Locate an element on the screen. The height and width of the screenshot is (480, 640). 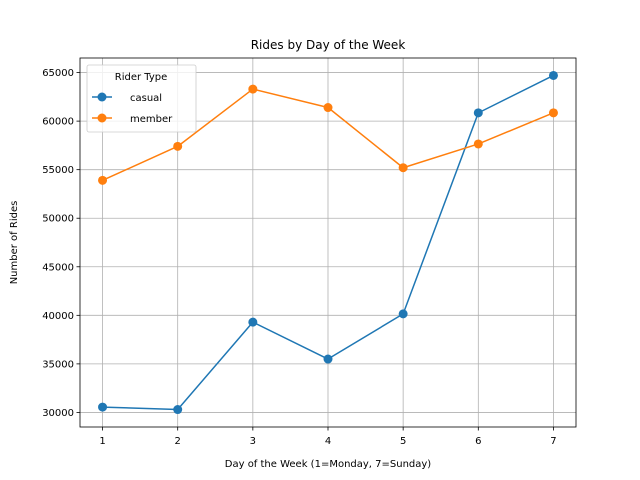
x-tick-label: 1 is located at coordinates (102, 441).